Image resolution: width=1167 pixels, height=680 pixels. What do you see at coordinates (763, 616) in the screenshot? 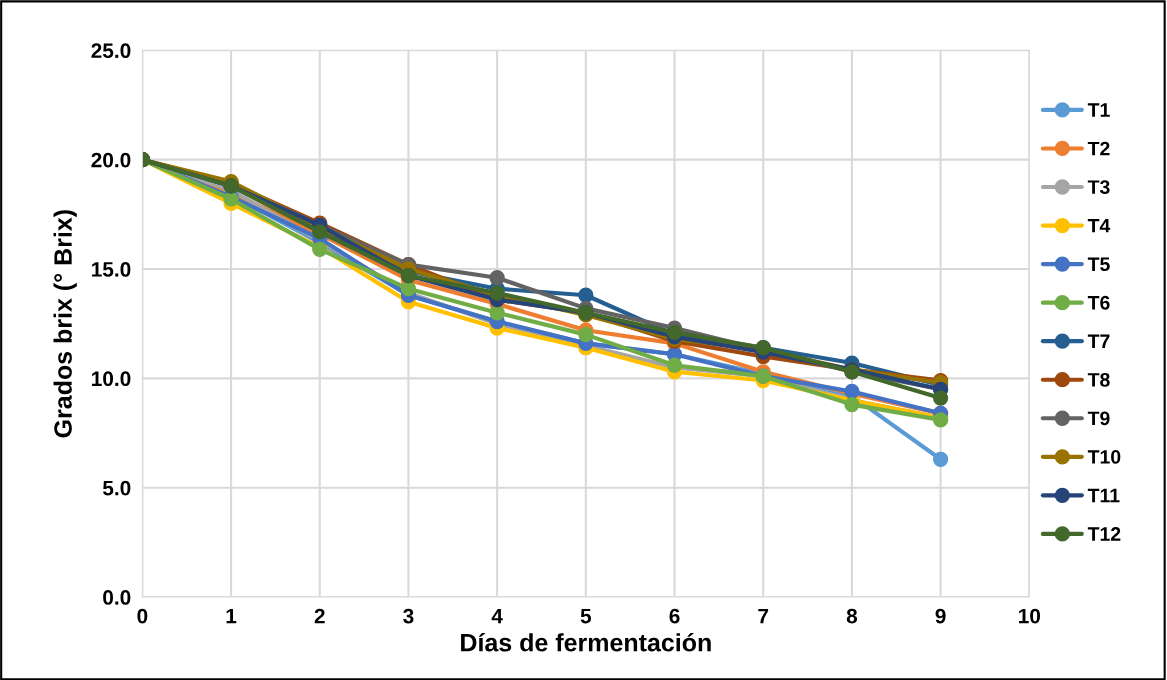
I see `x-tick-label: 7` at bounding box center [763, 616].